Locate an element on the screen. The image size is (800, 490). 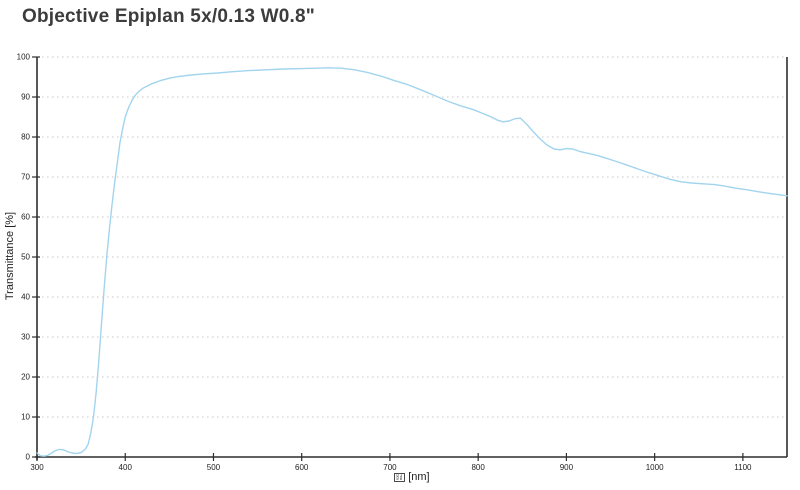
x-tick-label: 400 is located at coordinates (126, 467).